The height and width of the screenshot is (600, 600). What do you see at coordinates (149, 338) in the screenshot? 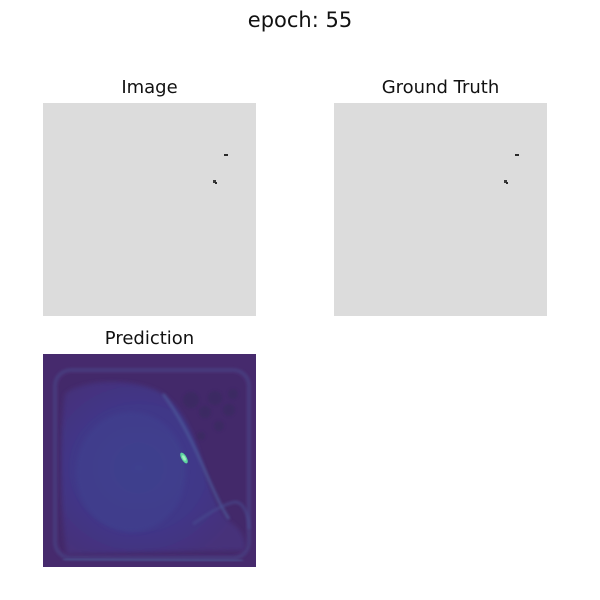
I see `prediction-panel-title: Prediction` at bounding box center [149, 338].